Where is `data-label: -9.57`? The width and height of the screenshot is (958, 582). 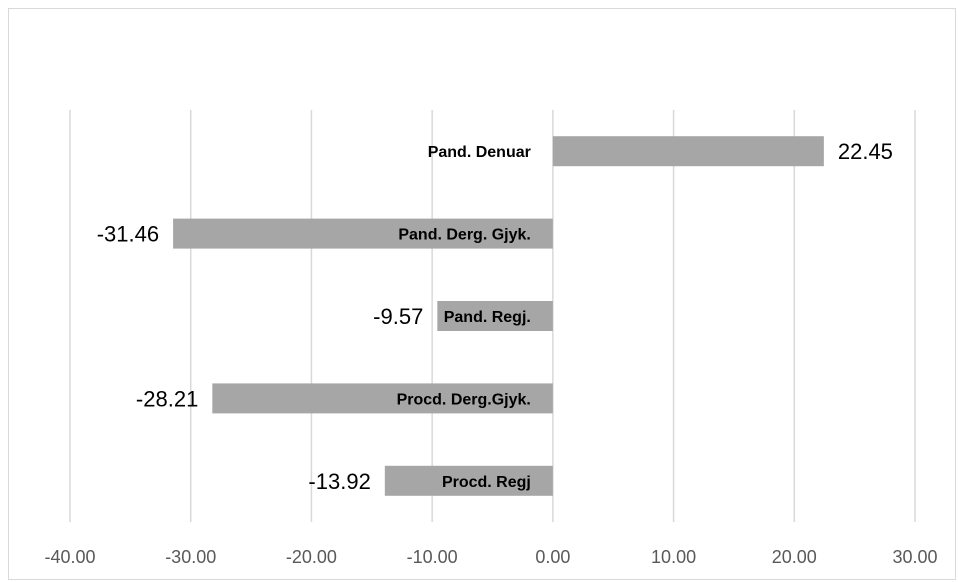 data-label: -9.57 is located at coordinates (398, 316).